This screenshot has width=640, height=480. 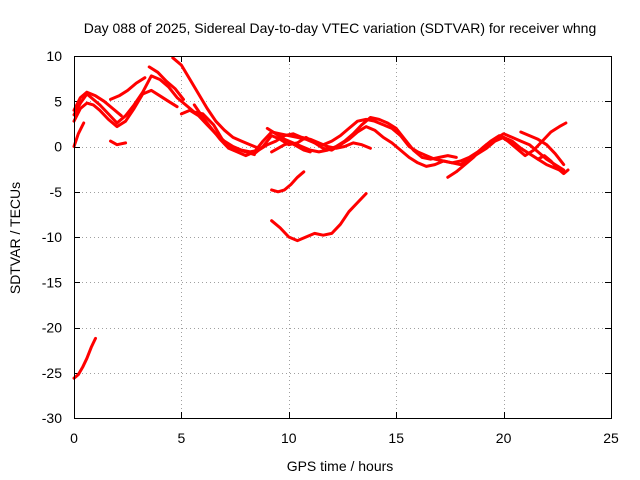 What do you see at coordinates (58, 101) in the screenshot?
I see `y-tick-label: 5` at bounding box center [58, 101].